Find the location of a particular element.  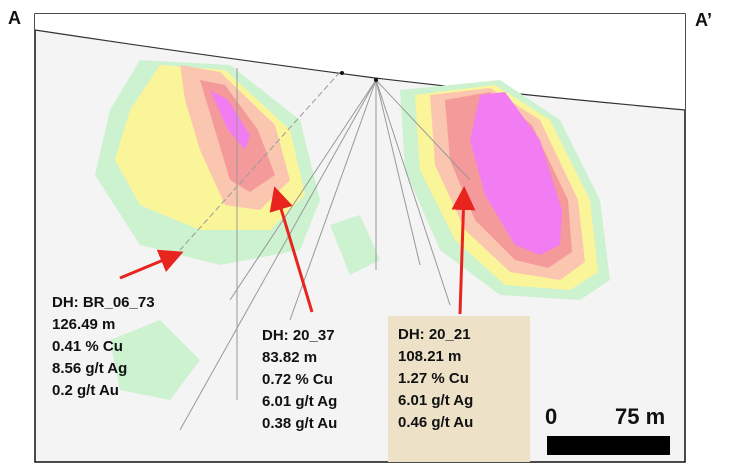

shell-low-left-lower is located at coordinates (155, 360).